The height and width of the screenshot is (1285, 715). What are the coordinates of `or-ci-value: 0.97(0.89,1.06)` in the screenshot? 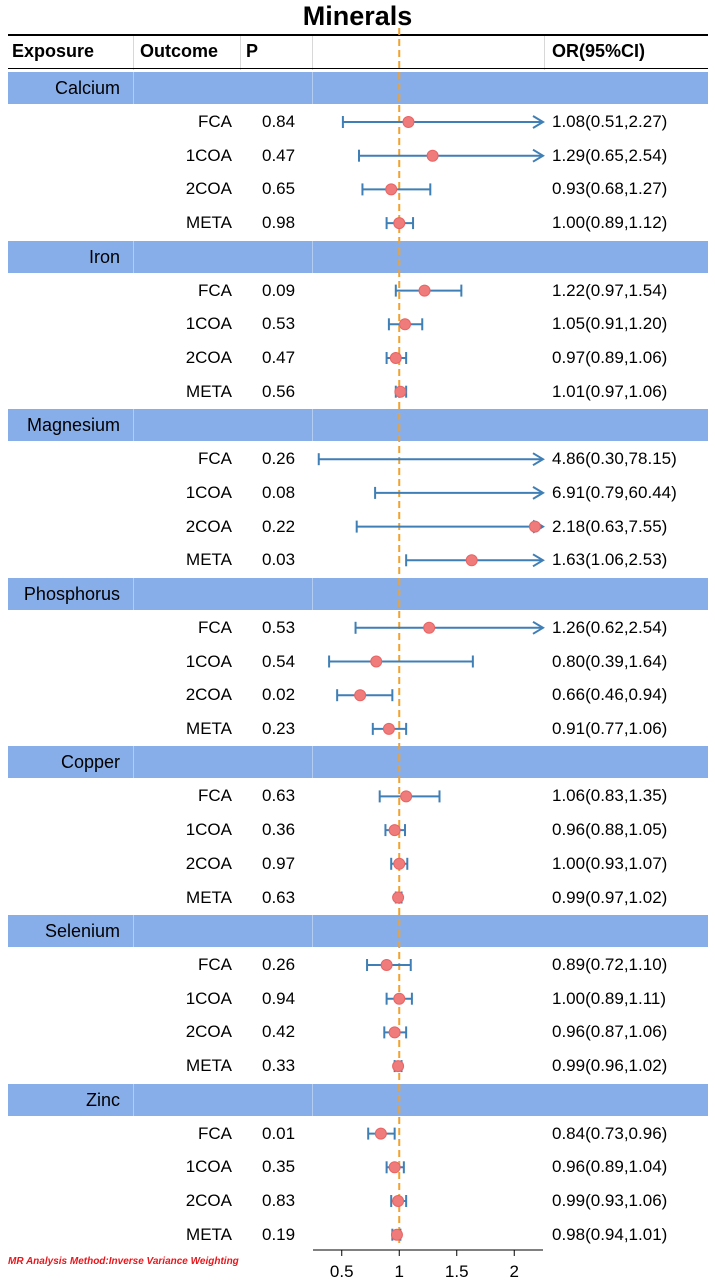 It's located at (610, 357).